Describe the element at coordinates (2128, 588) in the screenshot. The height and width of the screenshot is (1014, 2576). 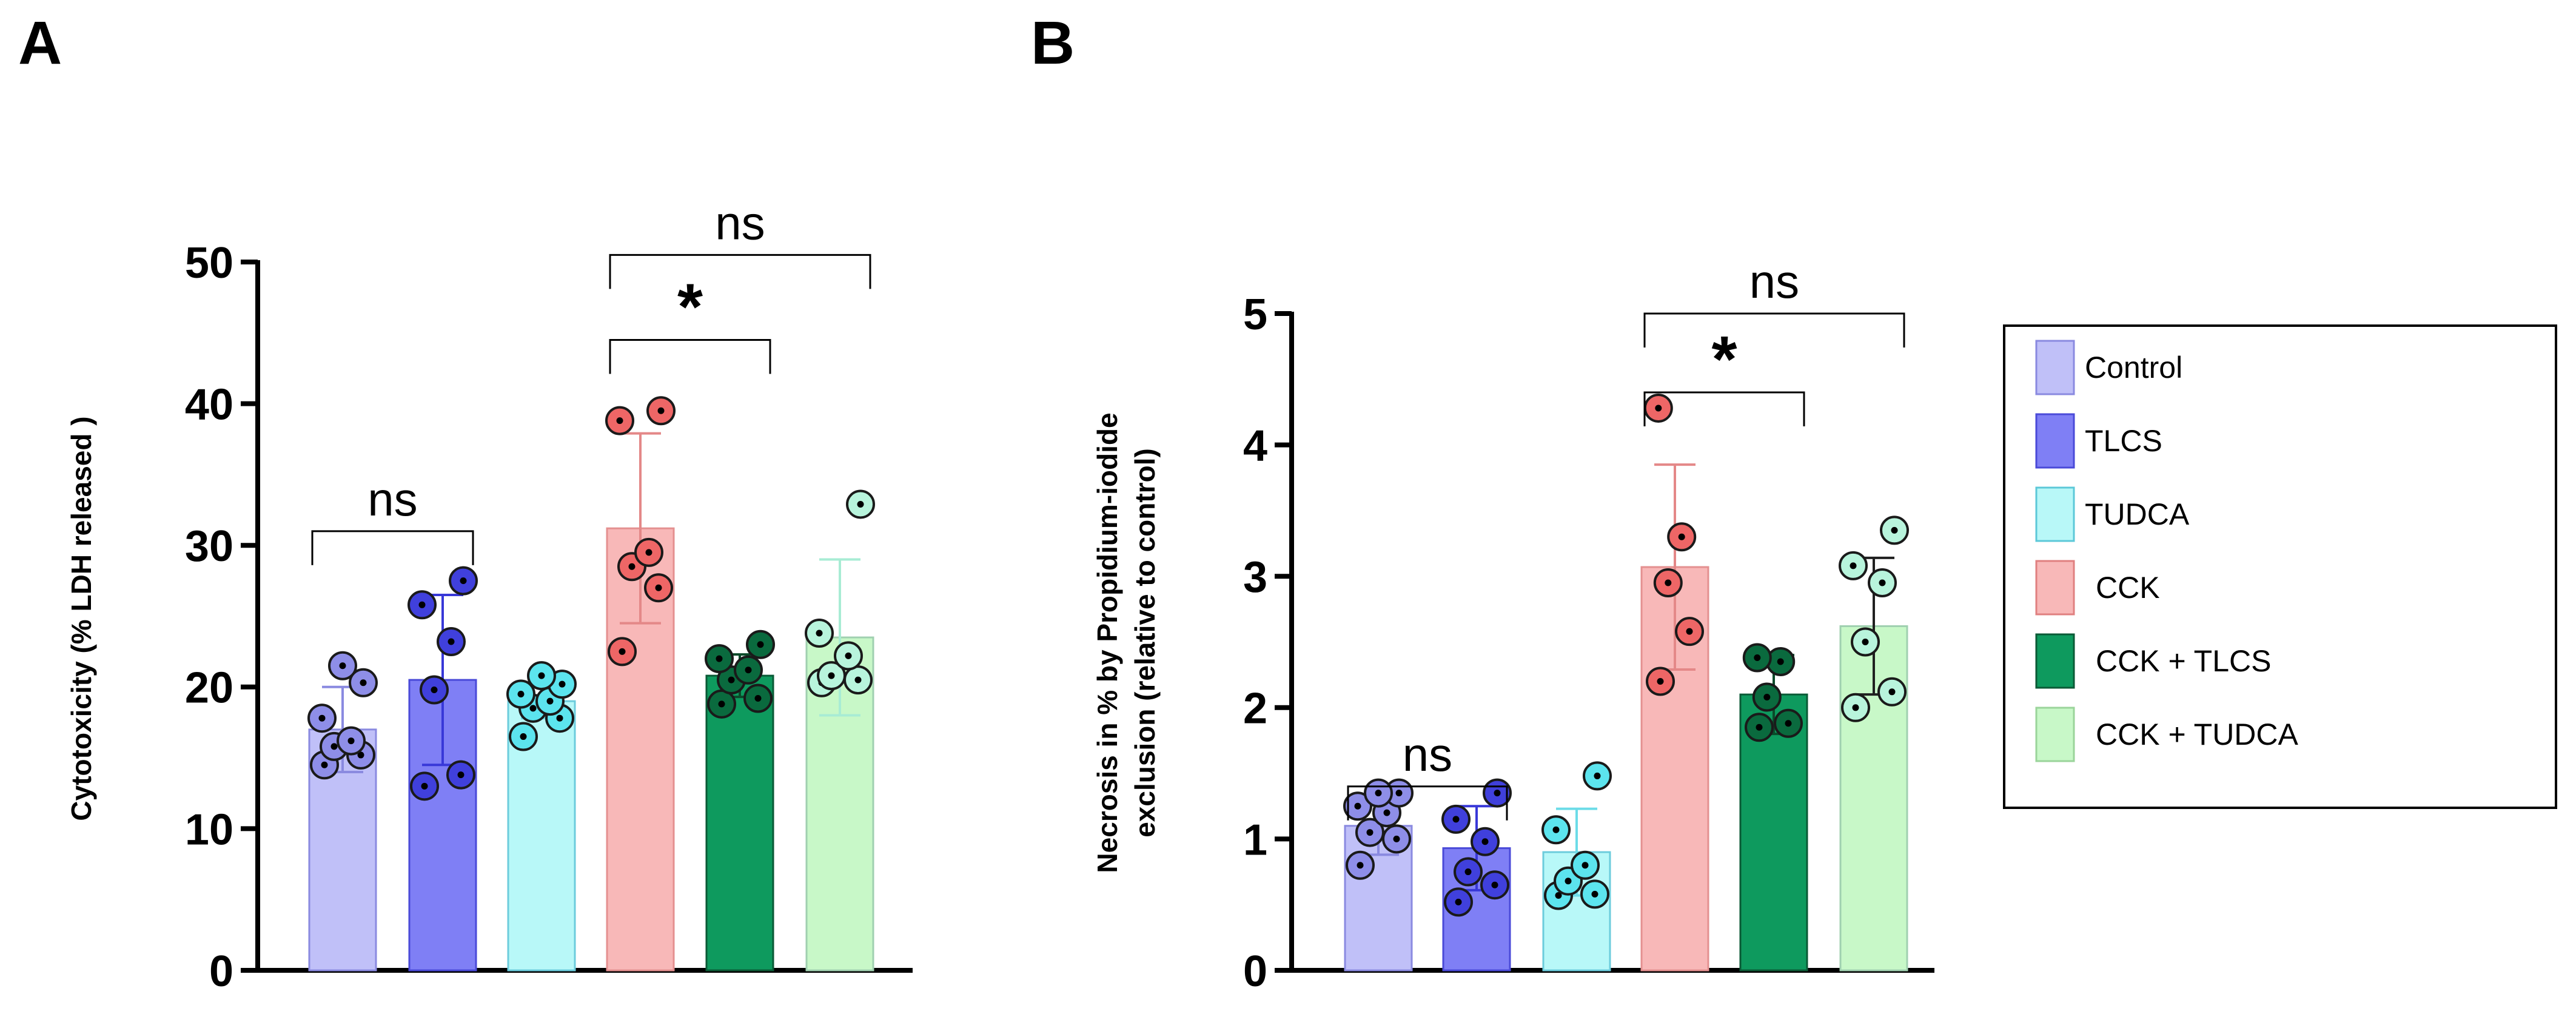
I see `legend-label-3: CCK` at that location.